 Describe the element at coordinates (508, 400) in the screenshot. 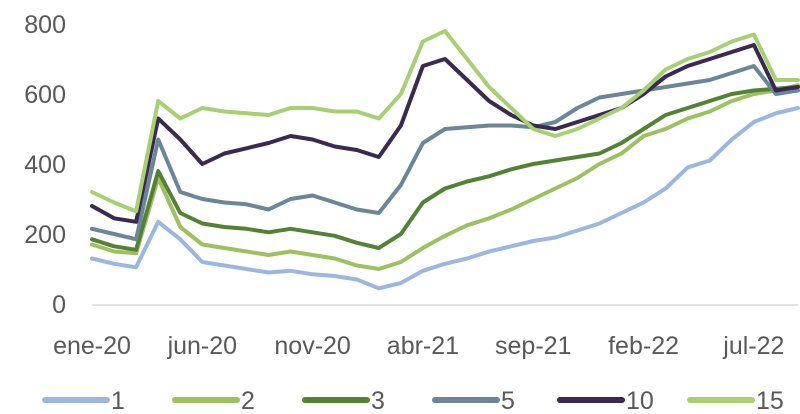

I see `legend-label-5: 5` at that location.